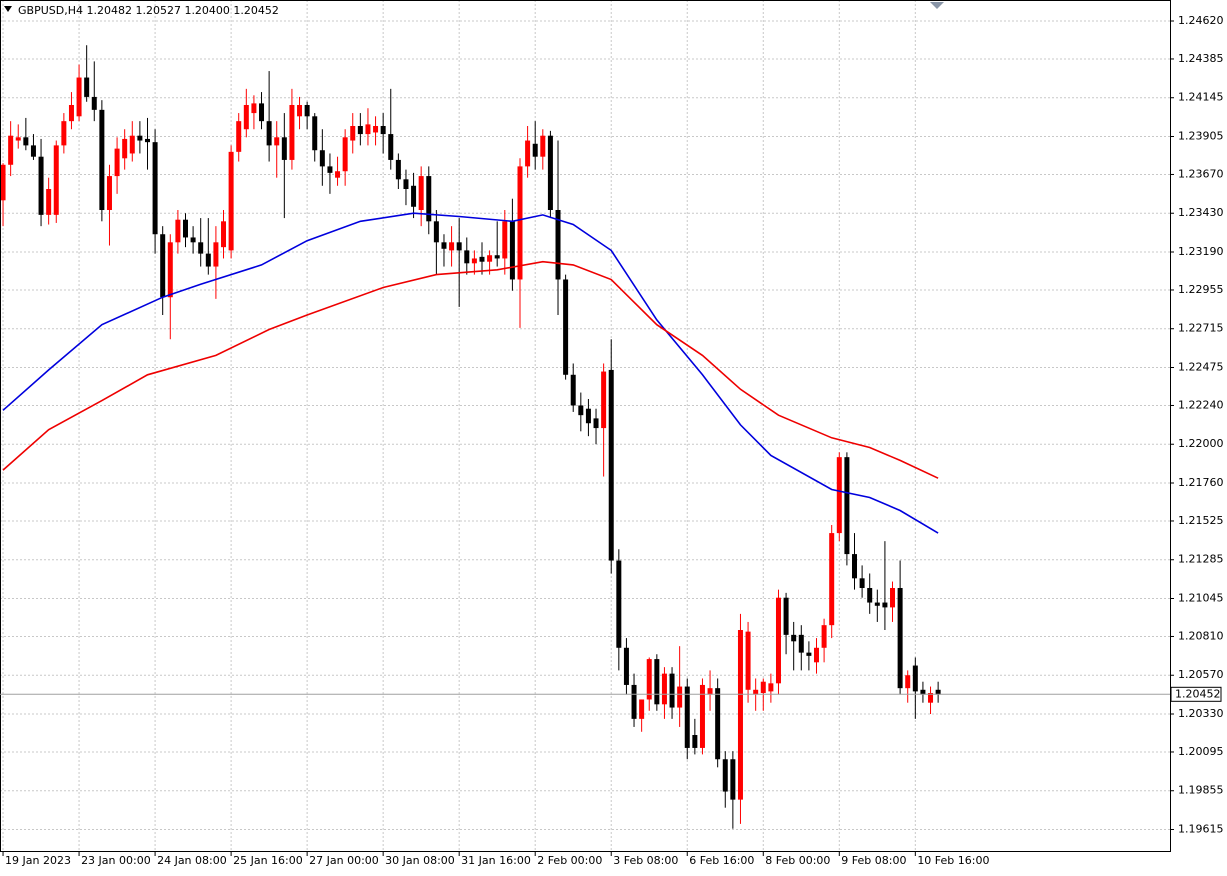  Describe the element at coordinates (937, 5) in the screenshot. I see `shift-marker` at that location.